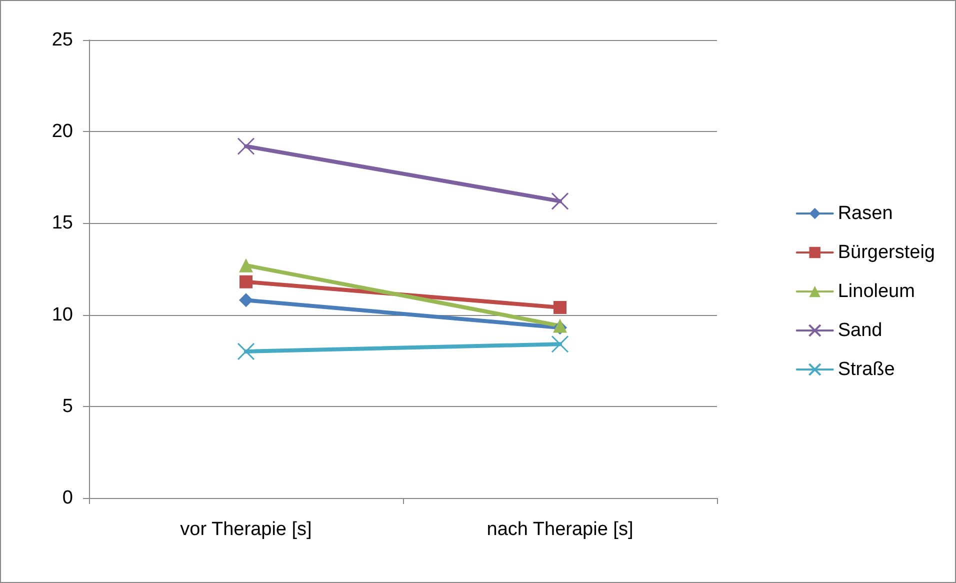 The image size is (956, 583). Describe the element at coordinates (62, 315) in the screenshot. I see `y-tick-label: 10` at that location.